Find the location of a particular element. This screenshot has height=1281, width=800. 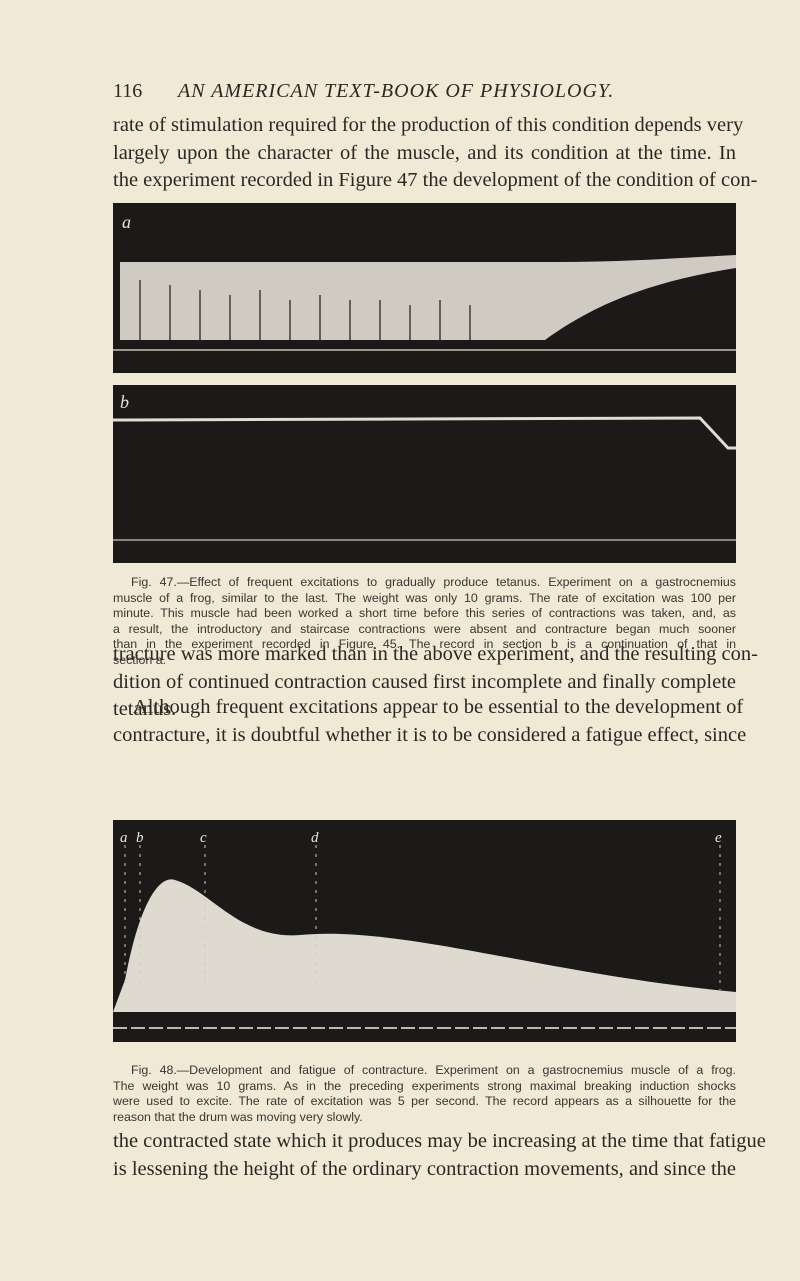

marker-lines is located at coordinates (422, 917).